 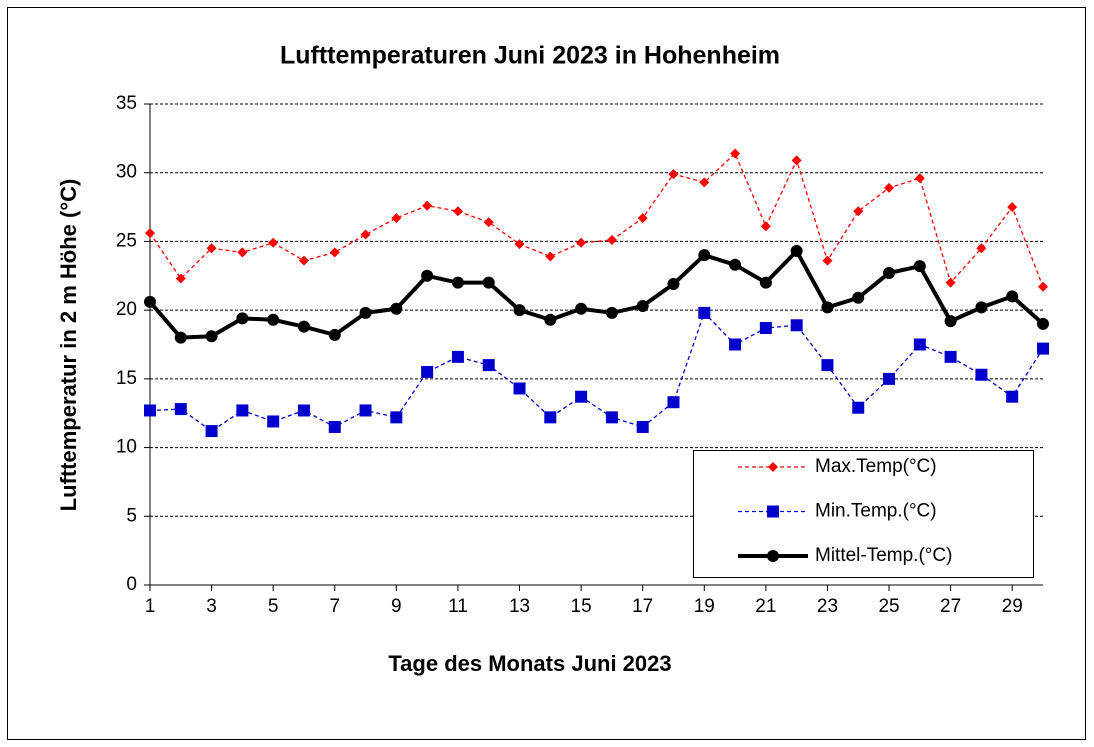 What do you see at coordinates (126, 240) in the screenshot?
I see `y-tick-label: 25` at bounding box center [126, 240].